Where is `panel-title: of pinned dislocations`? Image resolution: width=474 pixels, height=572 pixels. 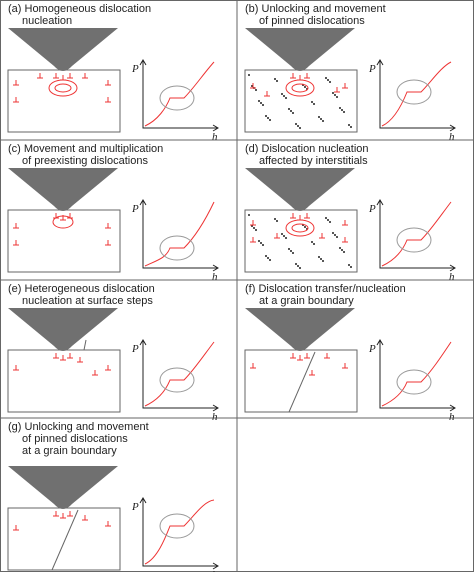 panel-title: of pinned dislocations is located at coordinates (75, 439).